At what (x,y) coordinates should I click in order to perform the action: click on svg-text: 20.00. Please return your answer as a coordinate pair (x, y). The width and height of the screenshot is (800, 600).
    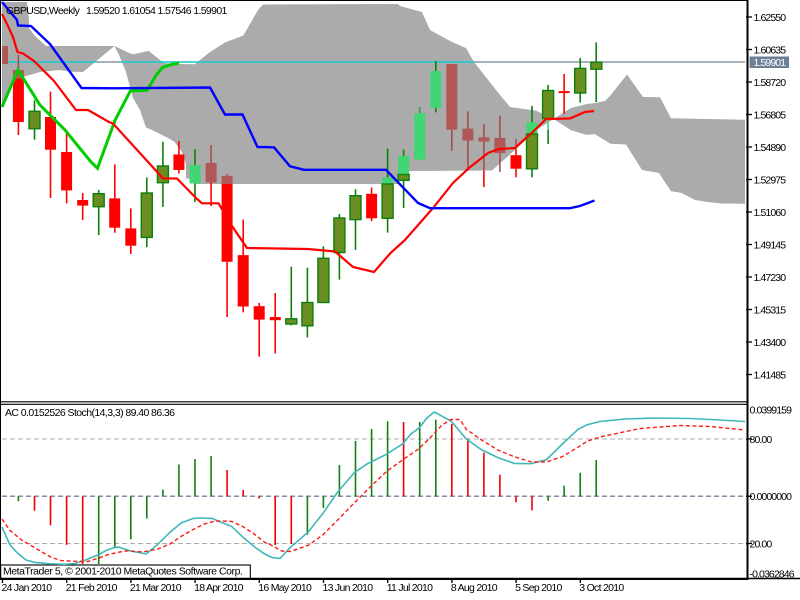
    Looking at the image, I should click on (761, 544).